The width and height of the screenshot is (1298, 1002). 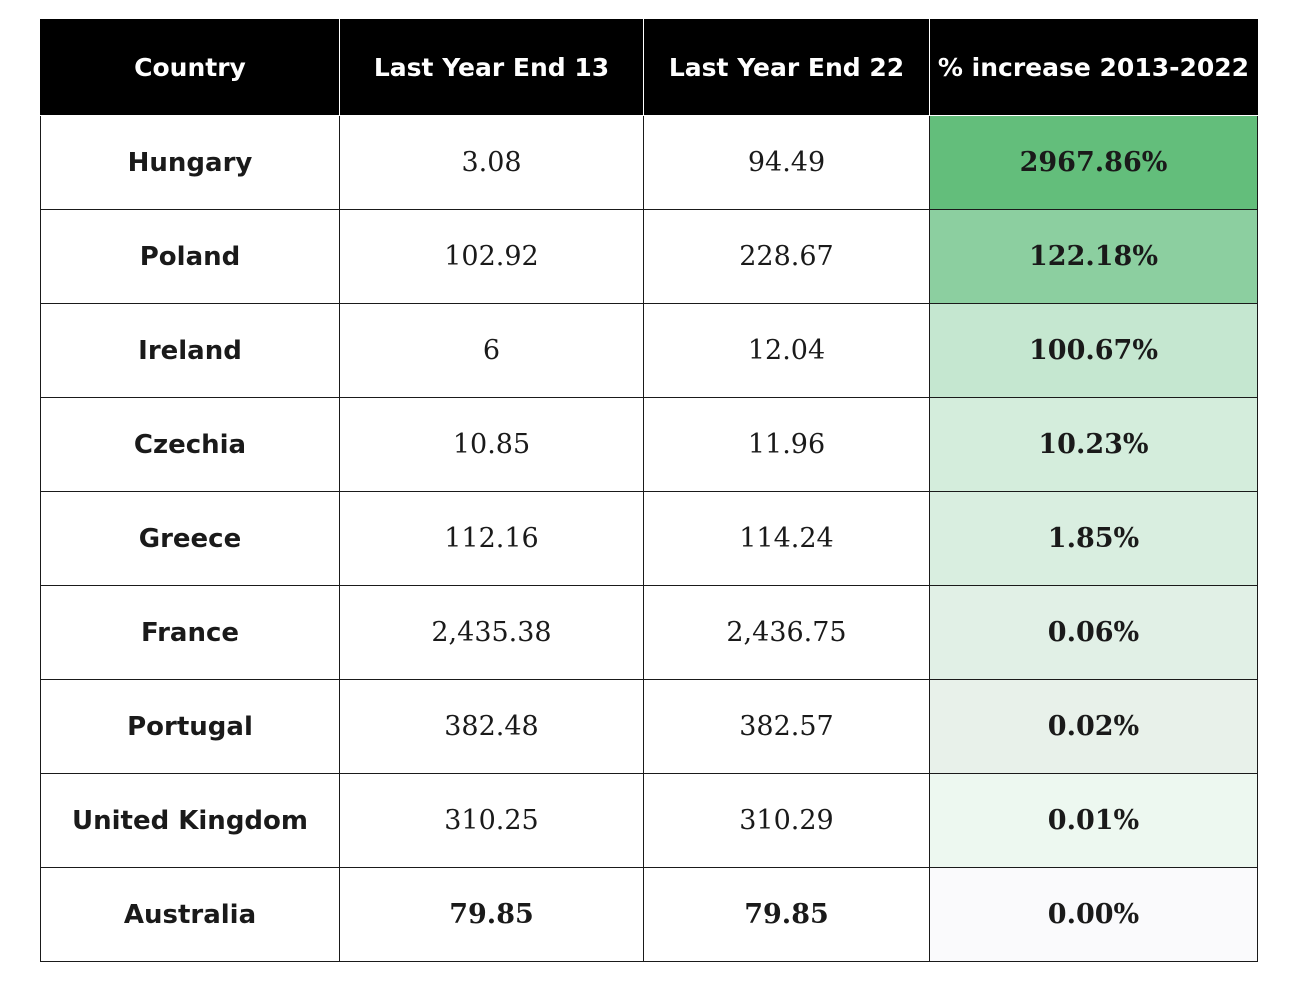 I want to click on cell-last-year-end-22: 94.49, so click(x=786, y=162).